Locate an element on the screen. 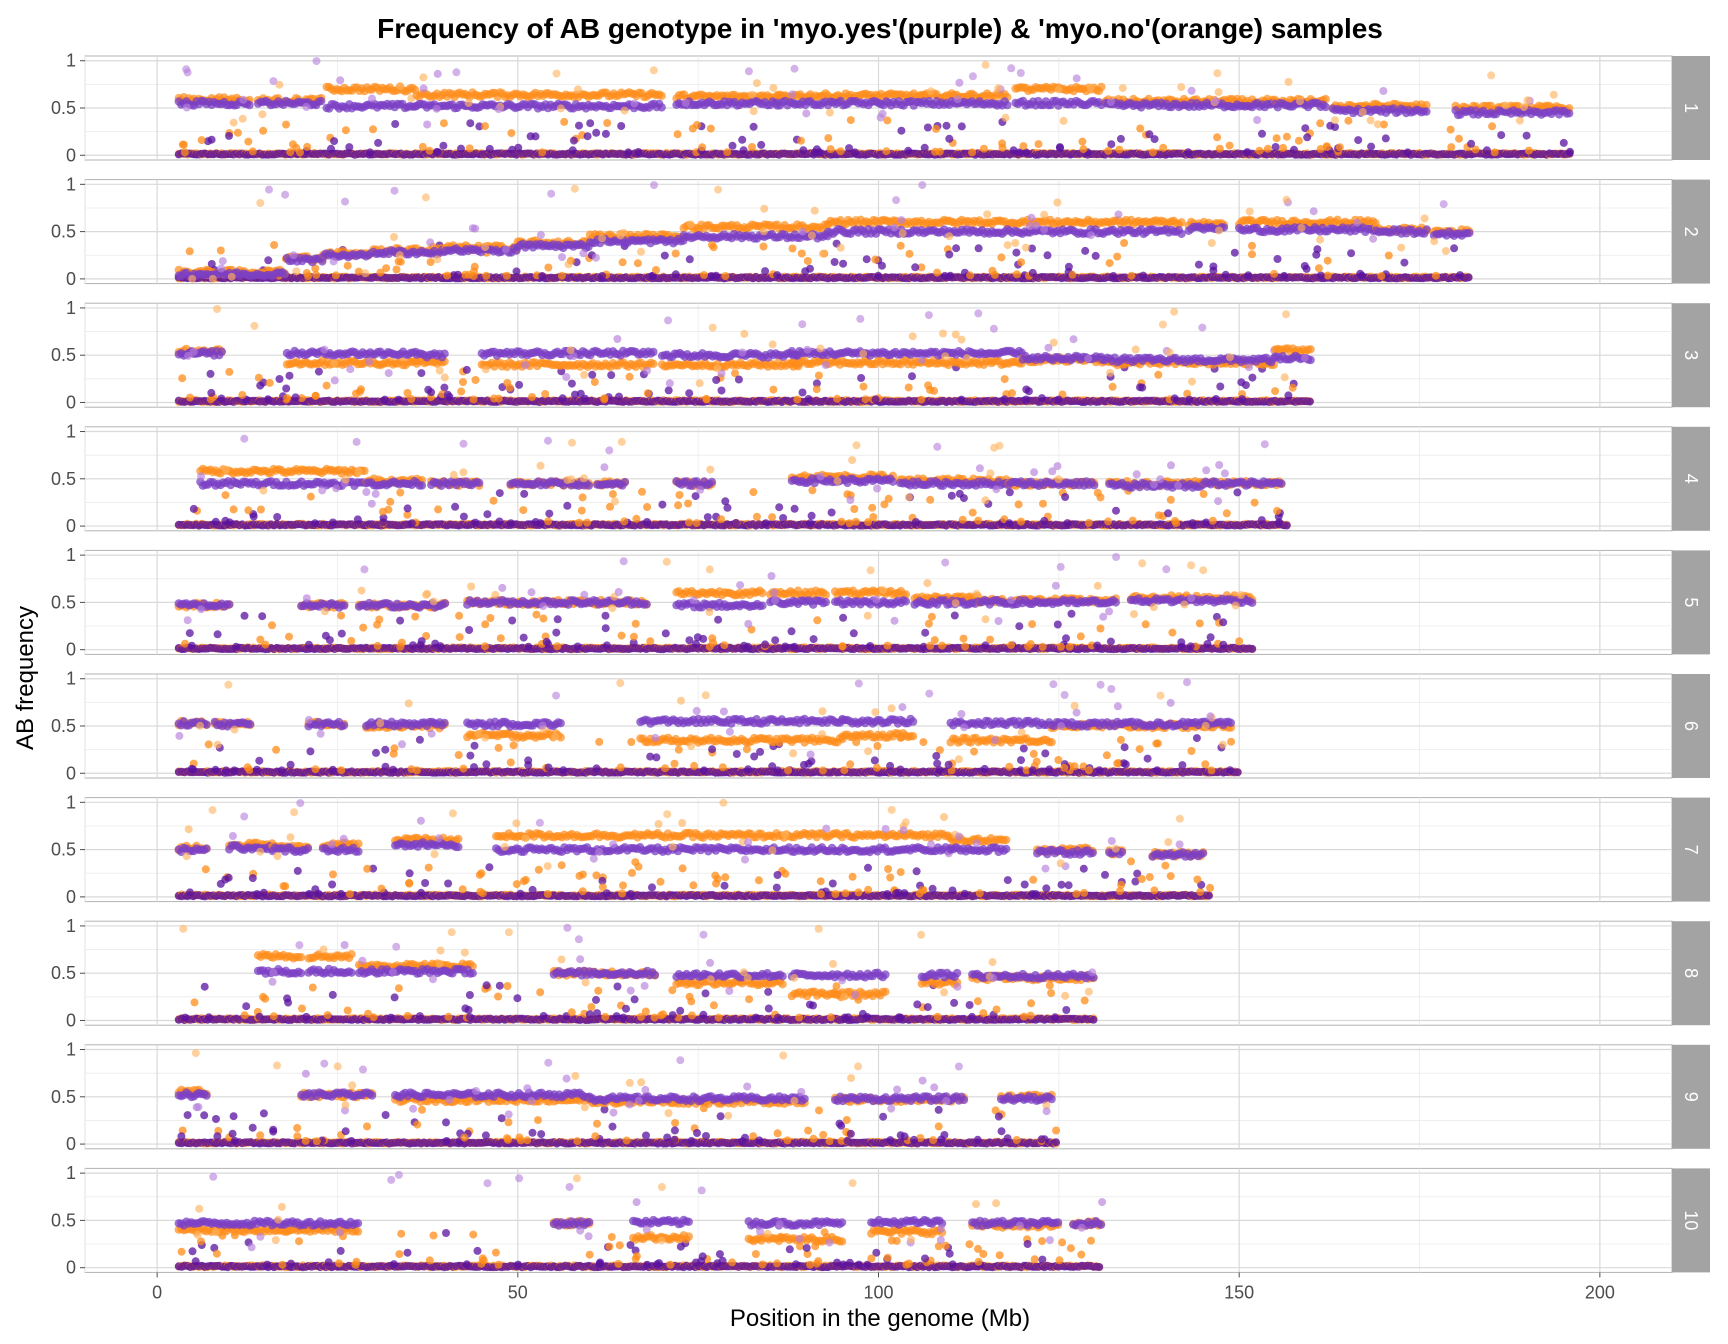 This screenshot has height=1344, width=1728. facet-panel-1: 00.511 is located at coordinates (880, 108).